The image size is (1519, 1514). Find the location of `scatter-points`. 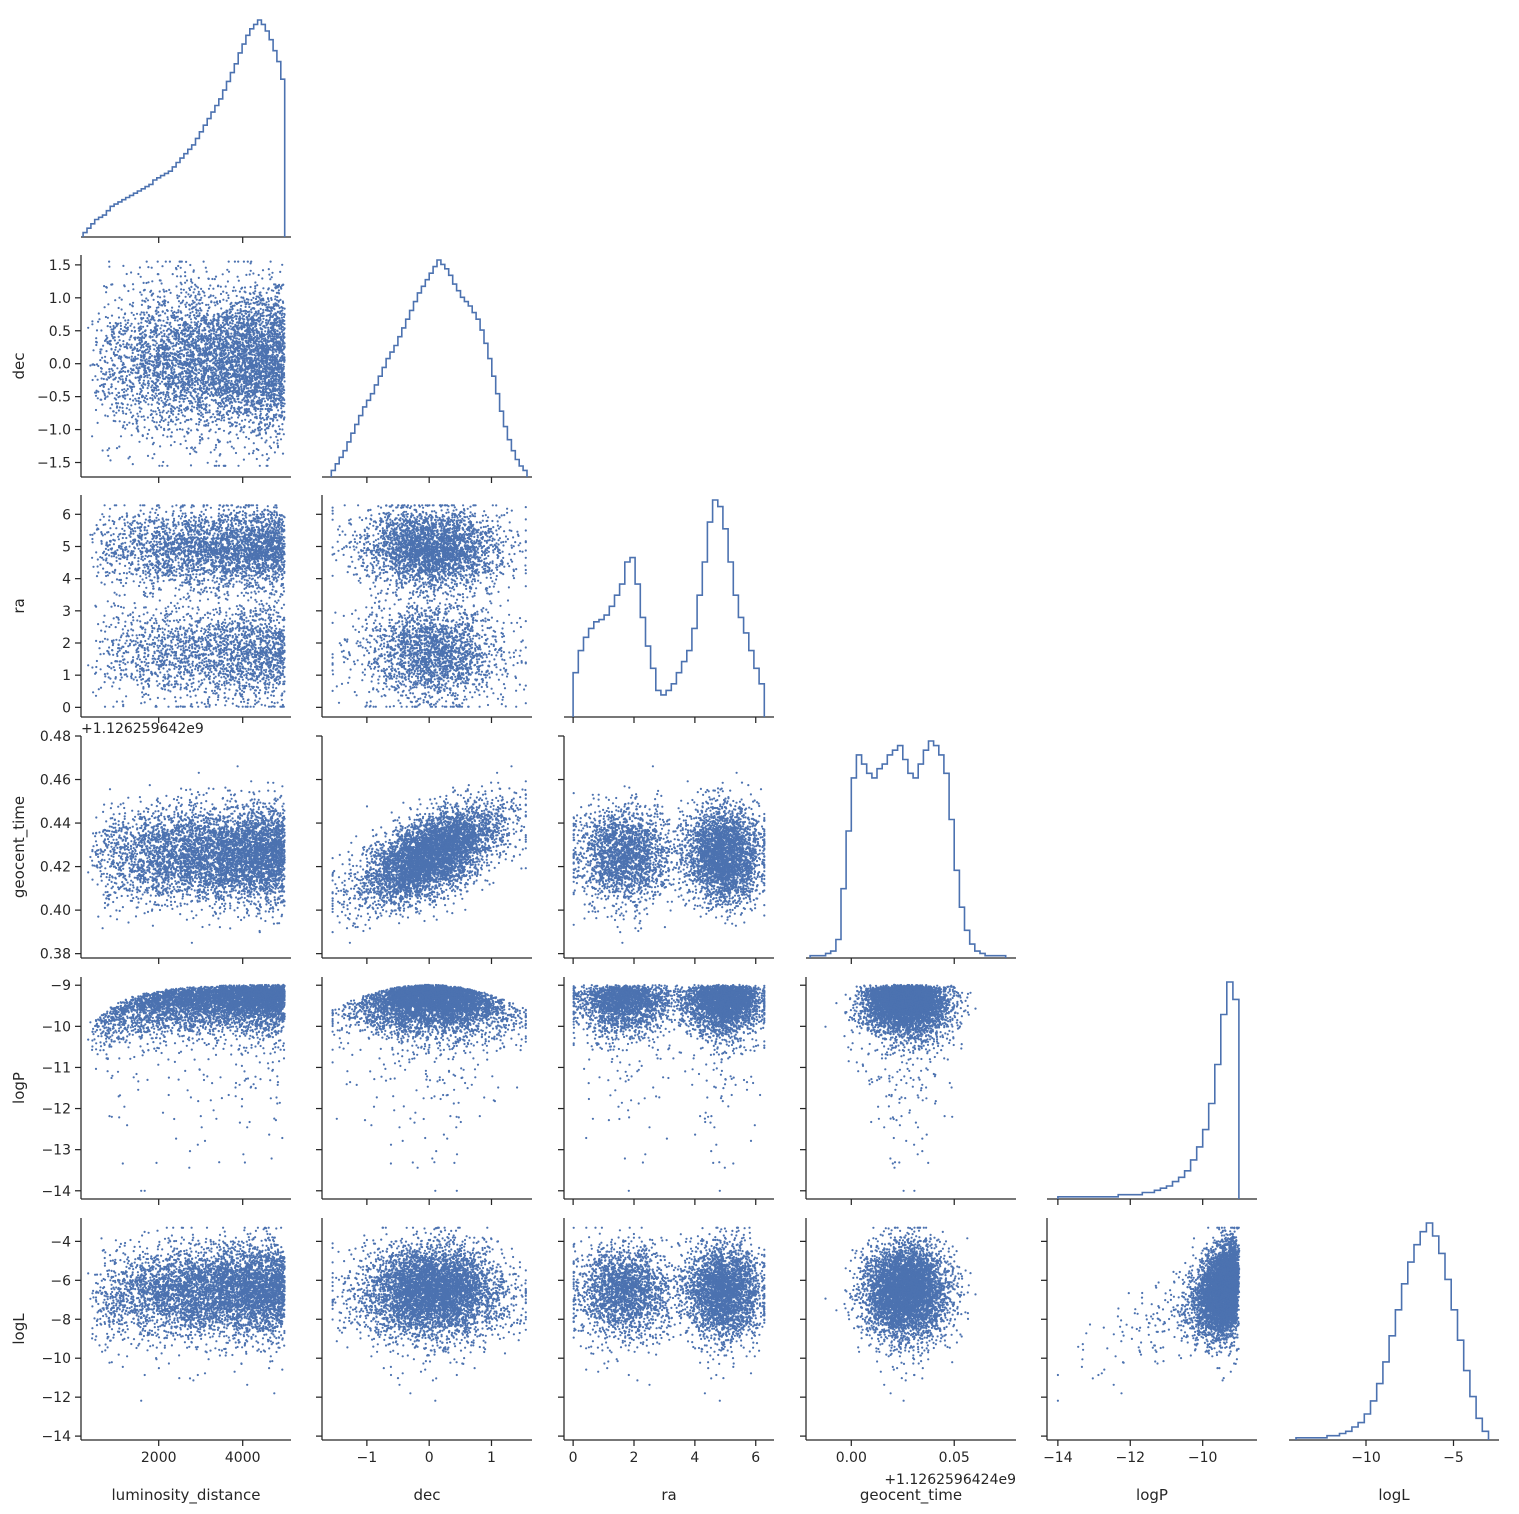

scatter-points is located at coordinates (186, 364).